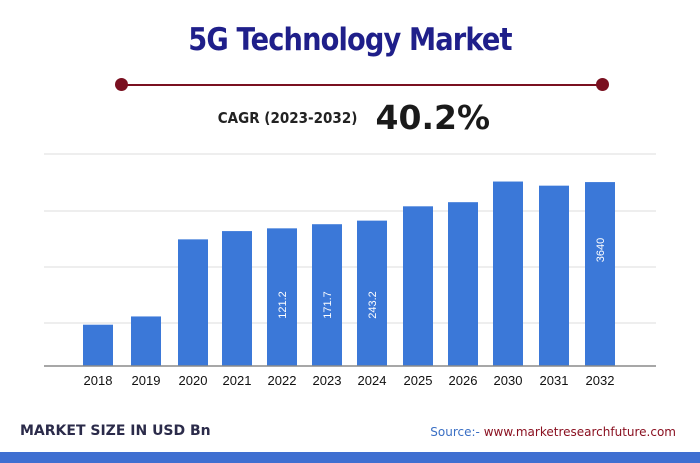 This screenshot has width=700, height=463. I want to click on data-label-2023: 171.7, so click(328, 305).